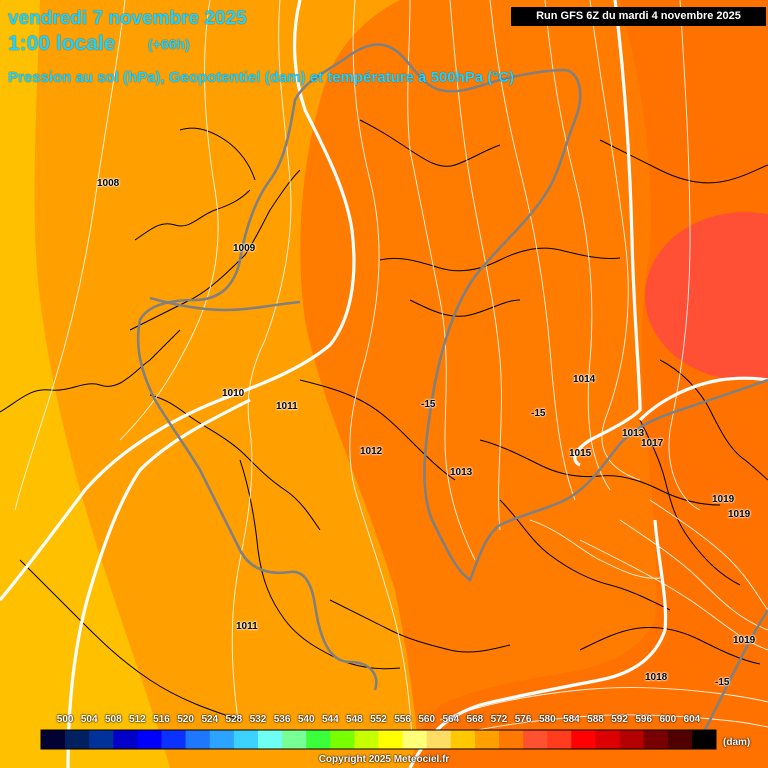 The image size is (768, 768). Describe the element at coordinates (547, 719) in the screenshot. I see `scale-level-label: 580` at that location.